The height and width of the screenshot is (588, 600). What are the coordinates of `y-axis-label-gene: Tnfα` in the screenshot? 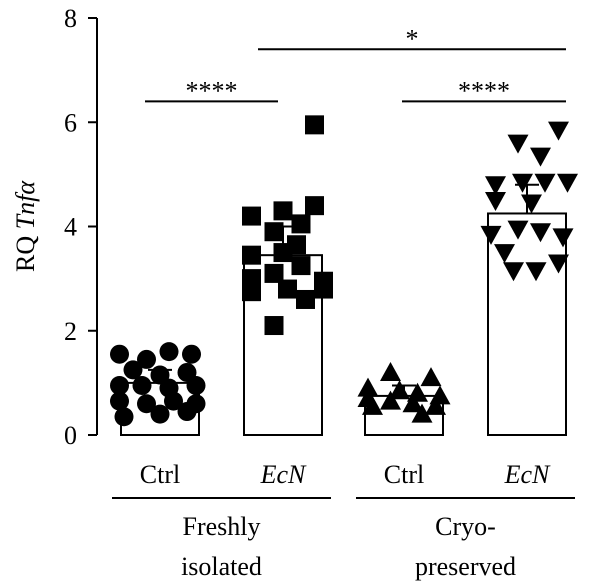 It's located at (25, 205).